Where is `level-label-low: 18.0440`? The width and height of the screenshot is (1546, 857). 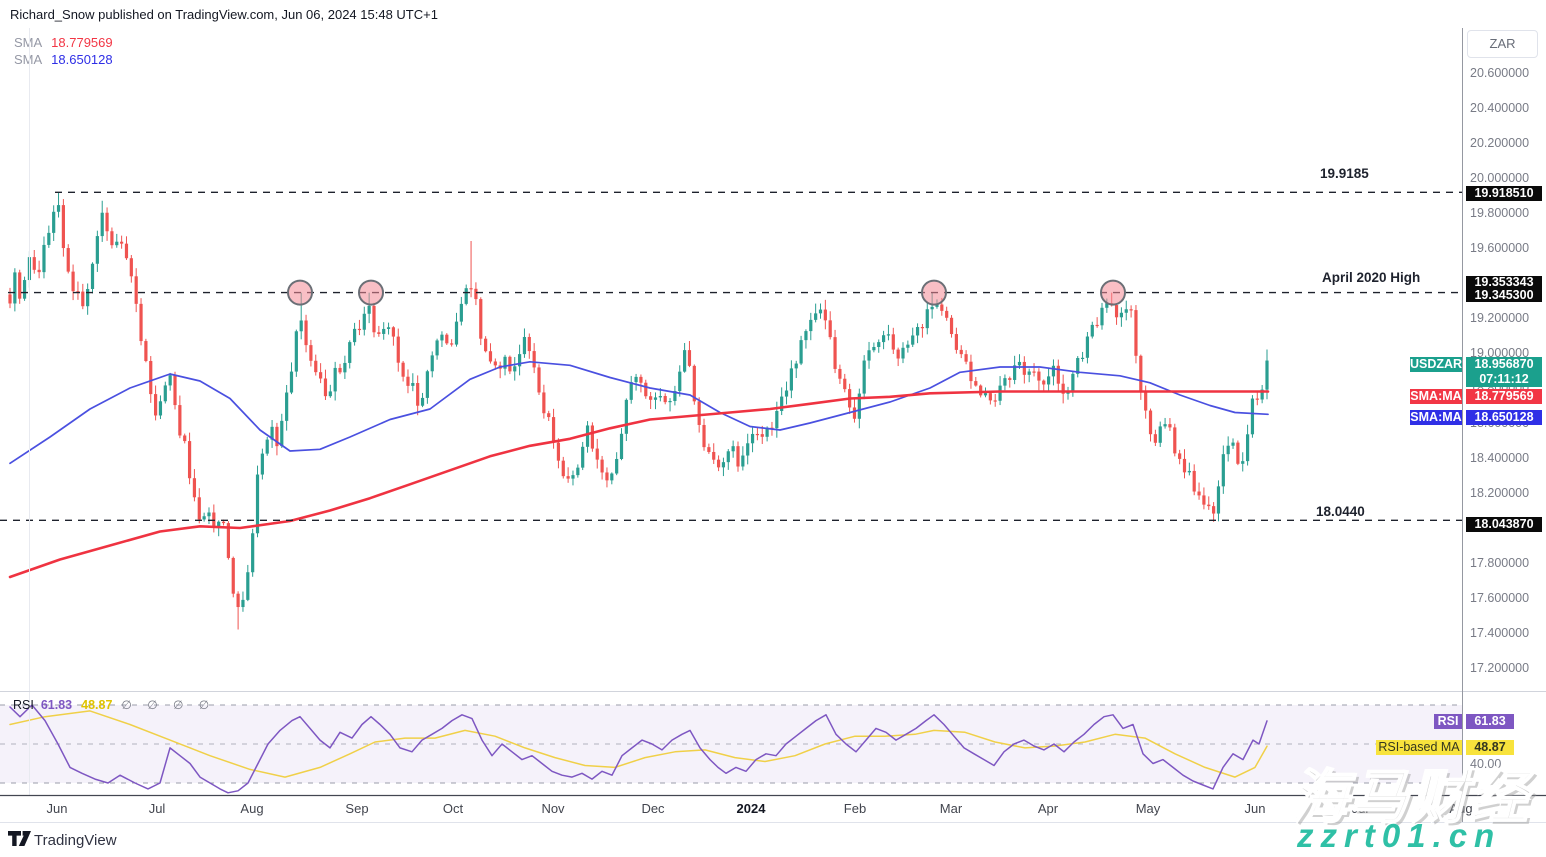 level-label-low: 18.0440 is located at coordinates (1340, 511).